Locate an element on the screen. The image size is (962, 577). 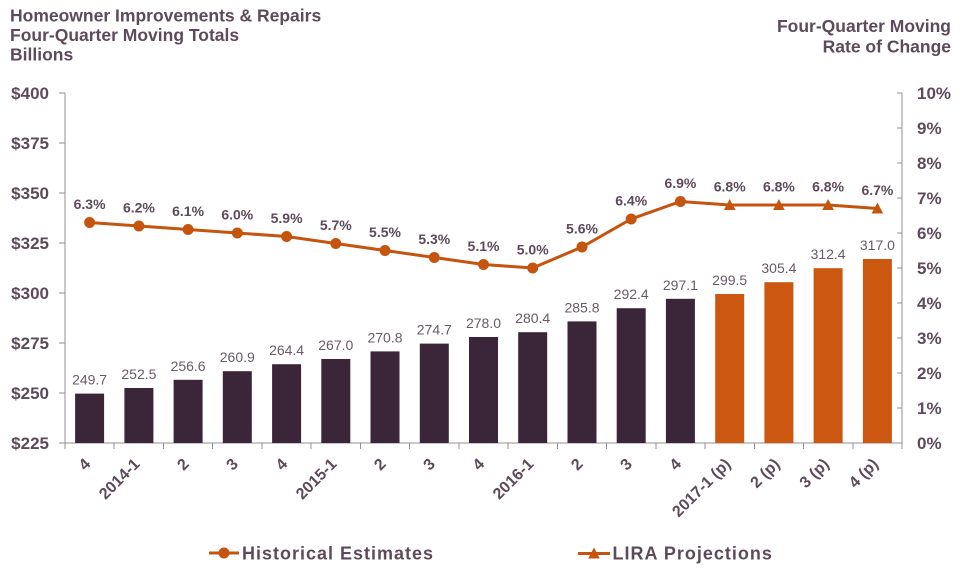
svg-text: 5.9% is located at coordinates (287, 218).